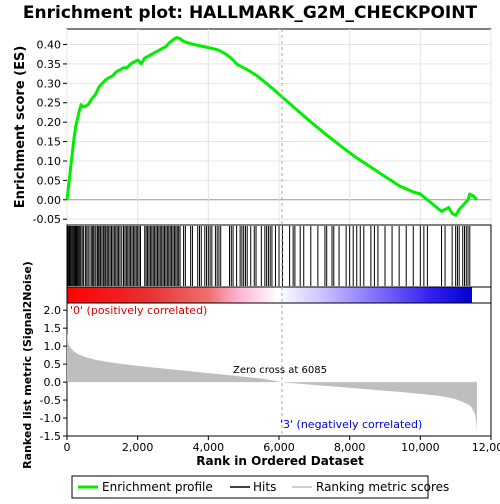 The width and height of the screenshot is (500, 504). Describe the element at coordinates (49, 45) in the screenshot. I see `es-y-tick-label: 0.40` at that location.